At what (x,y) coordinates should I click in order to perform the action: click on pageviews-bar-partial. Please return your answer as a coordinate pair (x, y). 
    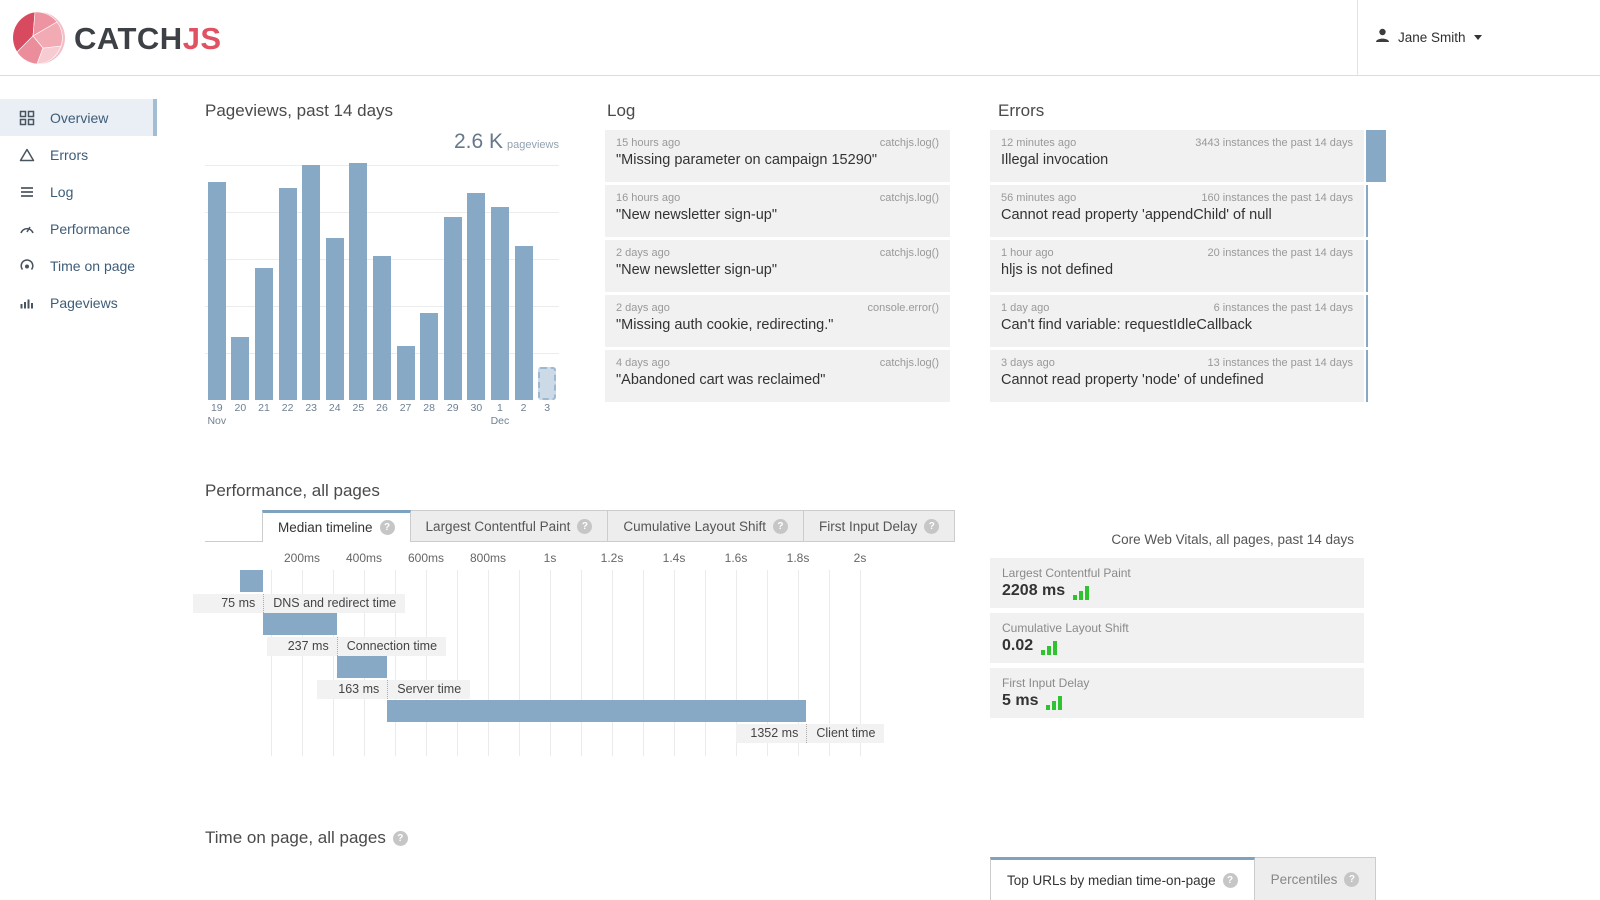
    Looking at the image, I should click on (547, 383).